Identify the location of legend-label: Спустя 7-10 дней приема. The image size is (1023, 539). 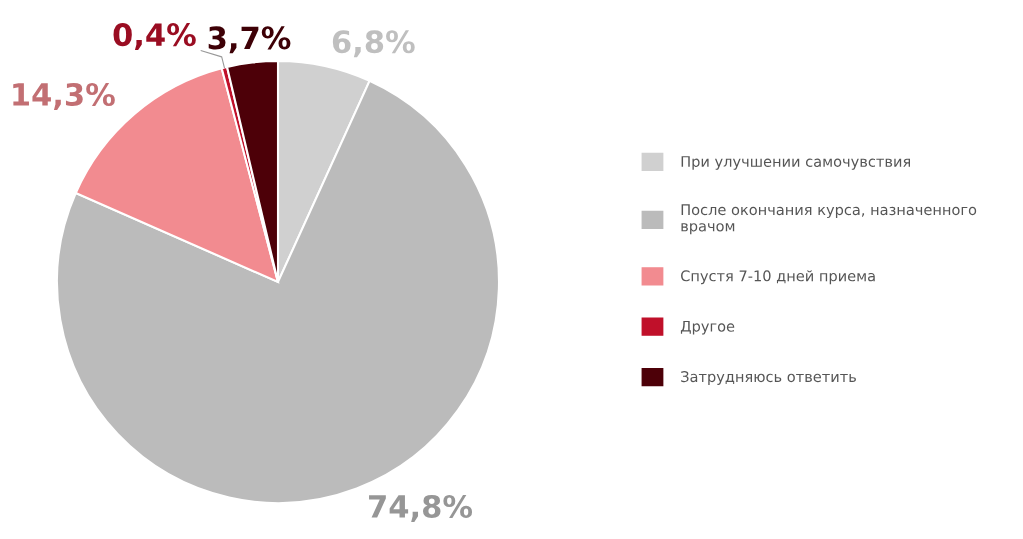
(778, 277).